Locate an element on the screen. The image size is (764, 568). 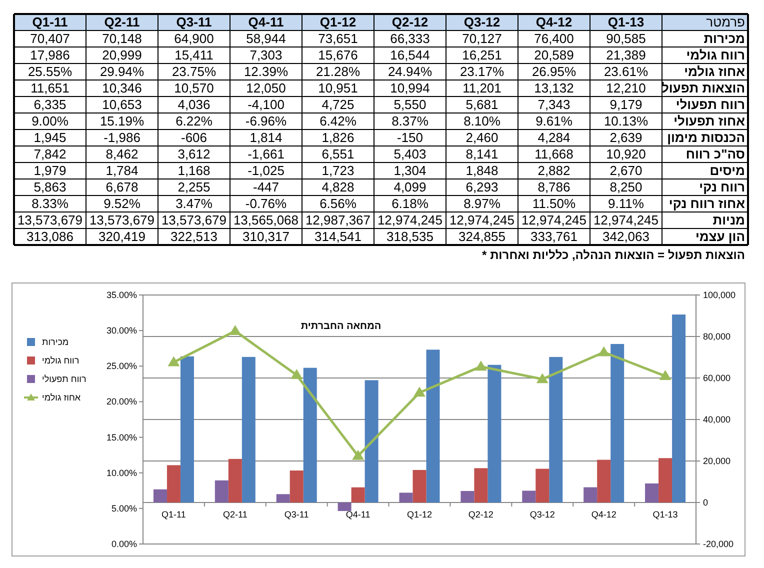
text: 29.94% is located at coordinates (122, 71).